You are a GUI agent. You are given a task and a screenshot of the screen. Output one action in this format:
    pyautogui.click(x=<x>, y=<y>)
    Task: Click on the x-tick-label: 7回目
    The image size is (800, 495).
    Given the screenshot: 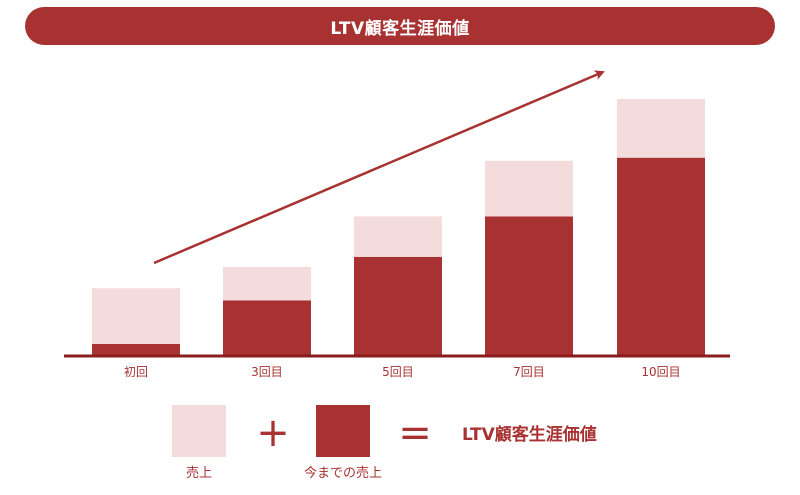 What is the action you would take?
    pyautogui.click(x=529, y=372)
    